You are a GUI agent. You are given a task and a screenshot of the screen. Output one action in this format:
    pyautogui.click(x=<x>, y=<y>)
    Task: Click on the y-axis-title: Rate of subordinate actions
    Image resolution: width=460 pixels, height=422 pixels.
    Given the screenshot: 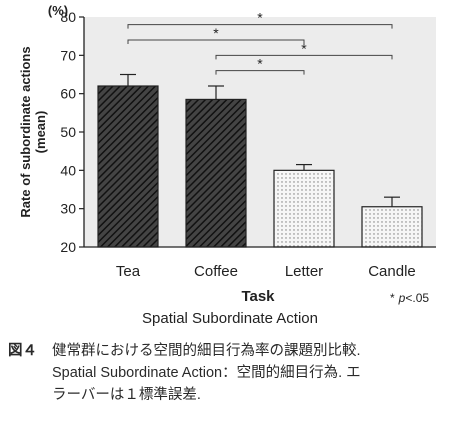 What is the action you would take?
    pyautogui.click(x=25, y=131)
    